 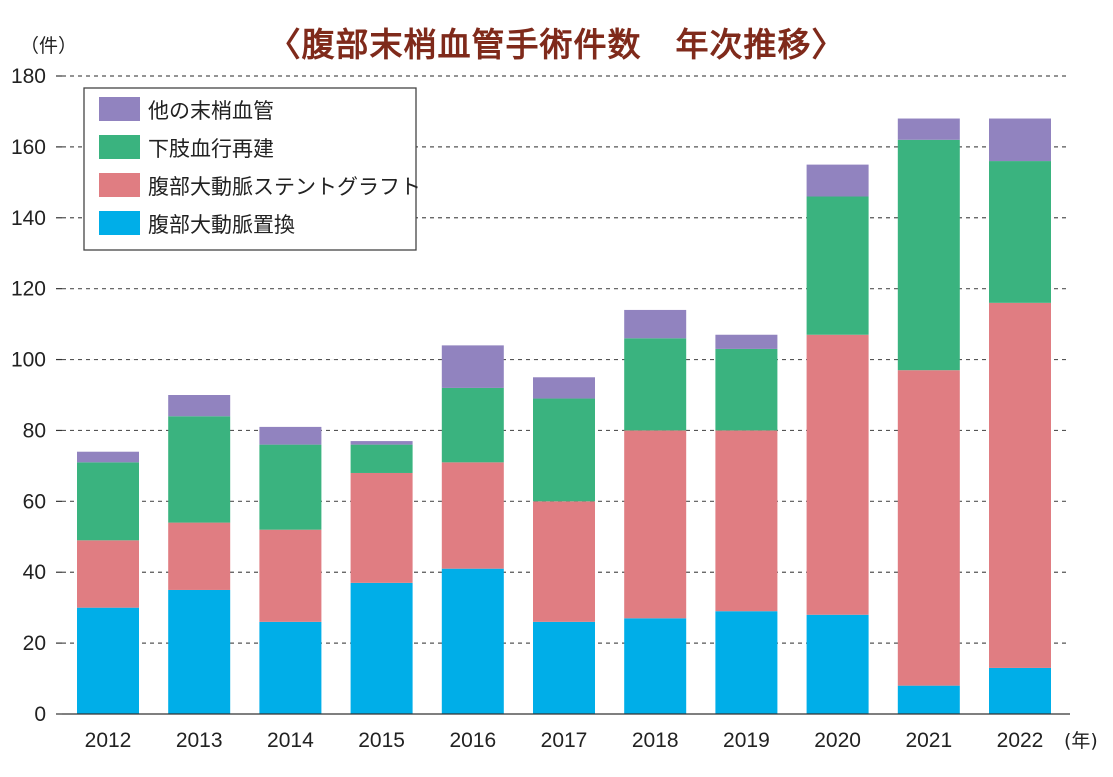 What do you see at coordinates (928, 740) in the screenshot?
I see `x-tick-label: 2021` at bounding box center [928, 740].